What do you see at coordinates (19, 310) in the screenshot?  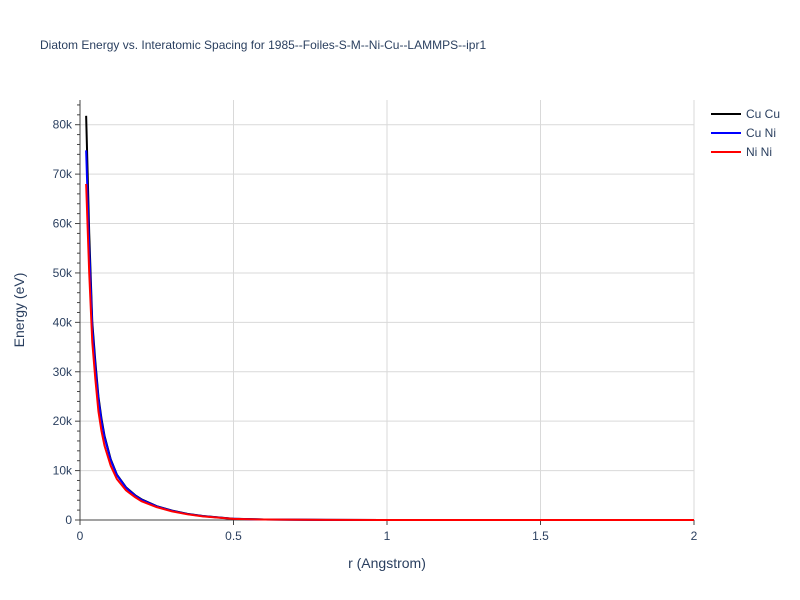 I see `y-axis-title: Energy (eV)` at bounding box center [19, 310].